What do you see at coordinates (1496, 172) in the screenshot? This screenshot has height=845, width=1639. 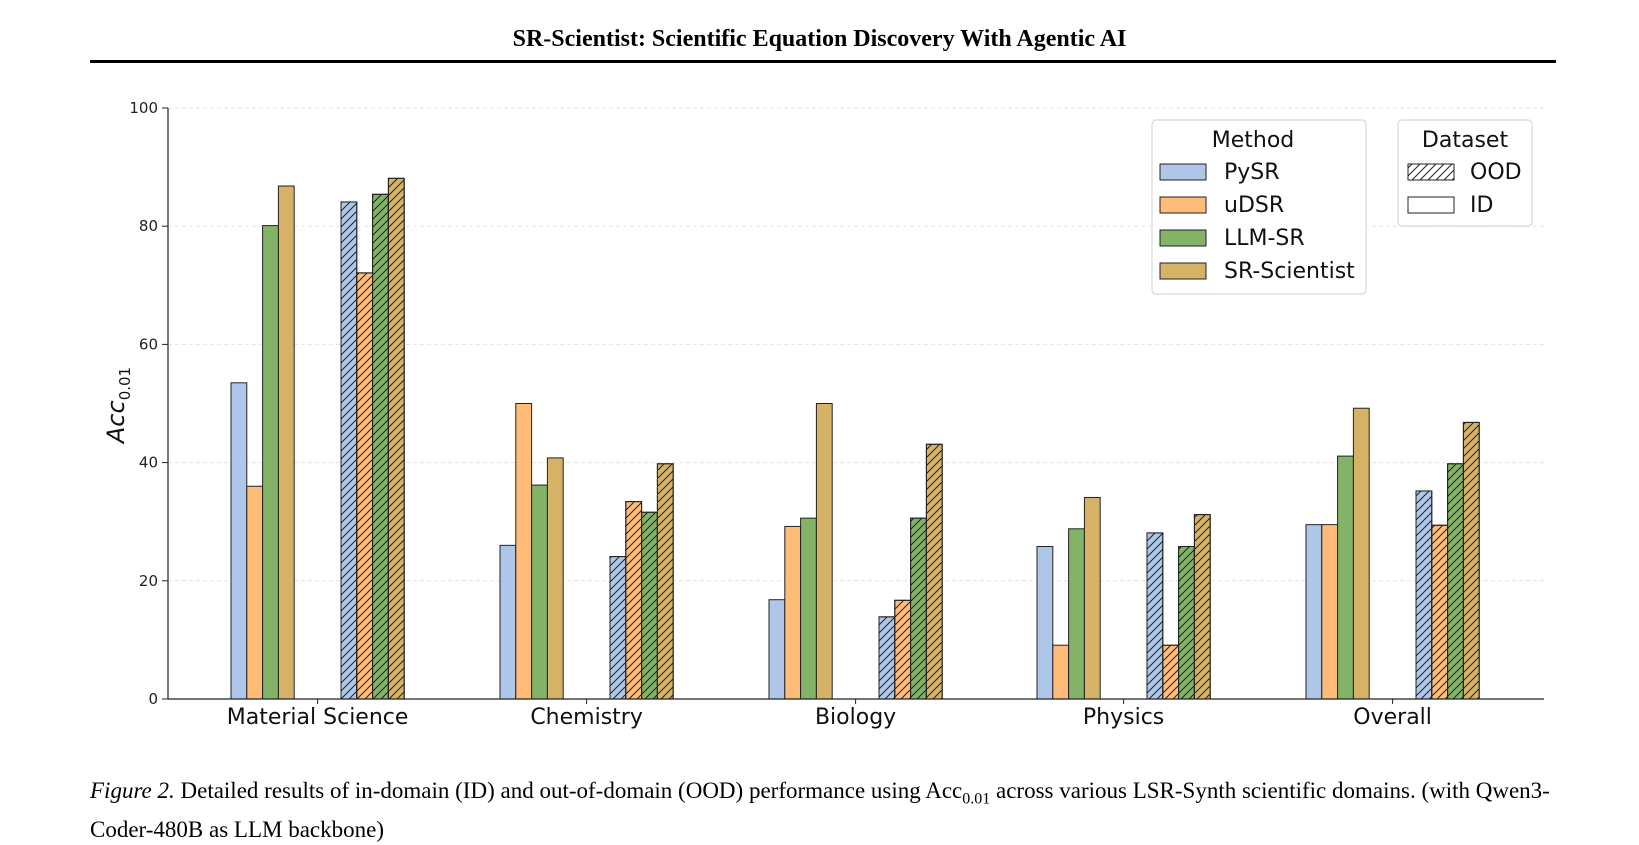 I see `legend-label-ood: OOD` at bounding box center [1496, 172].